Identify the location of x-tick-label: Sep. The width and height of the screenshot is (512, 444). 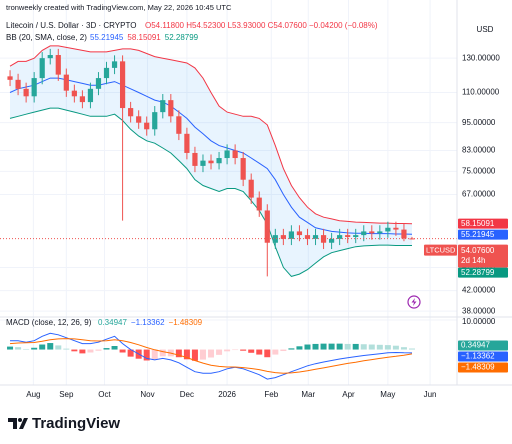
(66, 394).